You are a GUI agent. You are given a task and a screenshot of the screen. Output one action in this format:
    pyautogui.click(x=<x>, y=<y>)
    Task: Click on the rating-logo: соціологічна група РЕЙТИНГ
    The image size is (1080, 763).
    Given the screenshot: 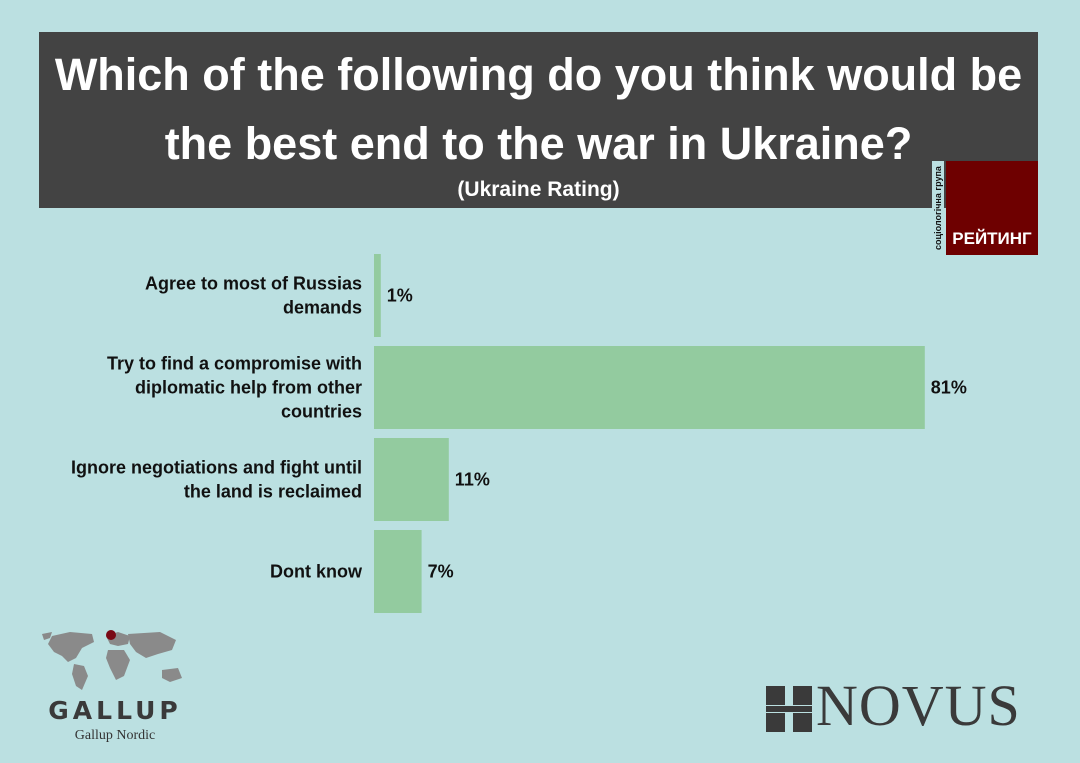 What is the action you would take?
    pyautogui.click(x=985, y=208)
    